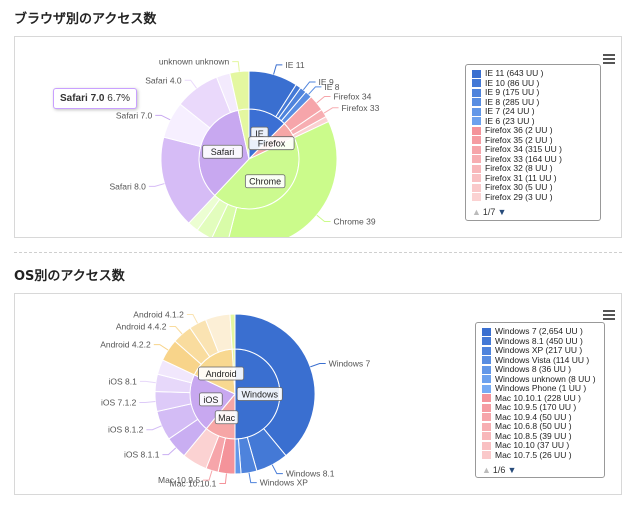 This screenshot has height=515, width=640. I want to click on os-legend-nav: ▲ 1/6 ▼, so click(540, 470).